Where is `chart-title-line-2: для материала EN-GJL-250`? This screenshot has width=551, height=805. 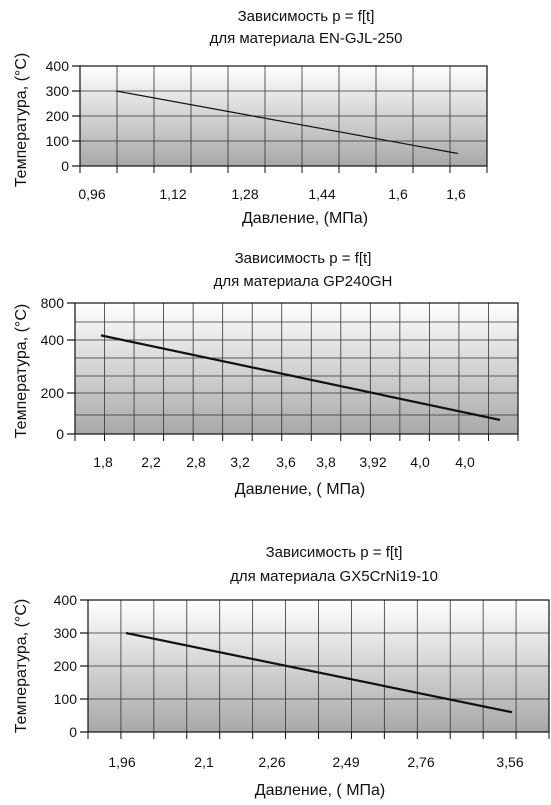 chart-title-line-2: для материала EN-GJL-250 is located at coordinates (306, 38).